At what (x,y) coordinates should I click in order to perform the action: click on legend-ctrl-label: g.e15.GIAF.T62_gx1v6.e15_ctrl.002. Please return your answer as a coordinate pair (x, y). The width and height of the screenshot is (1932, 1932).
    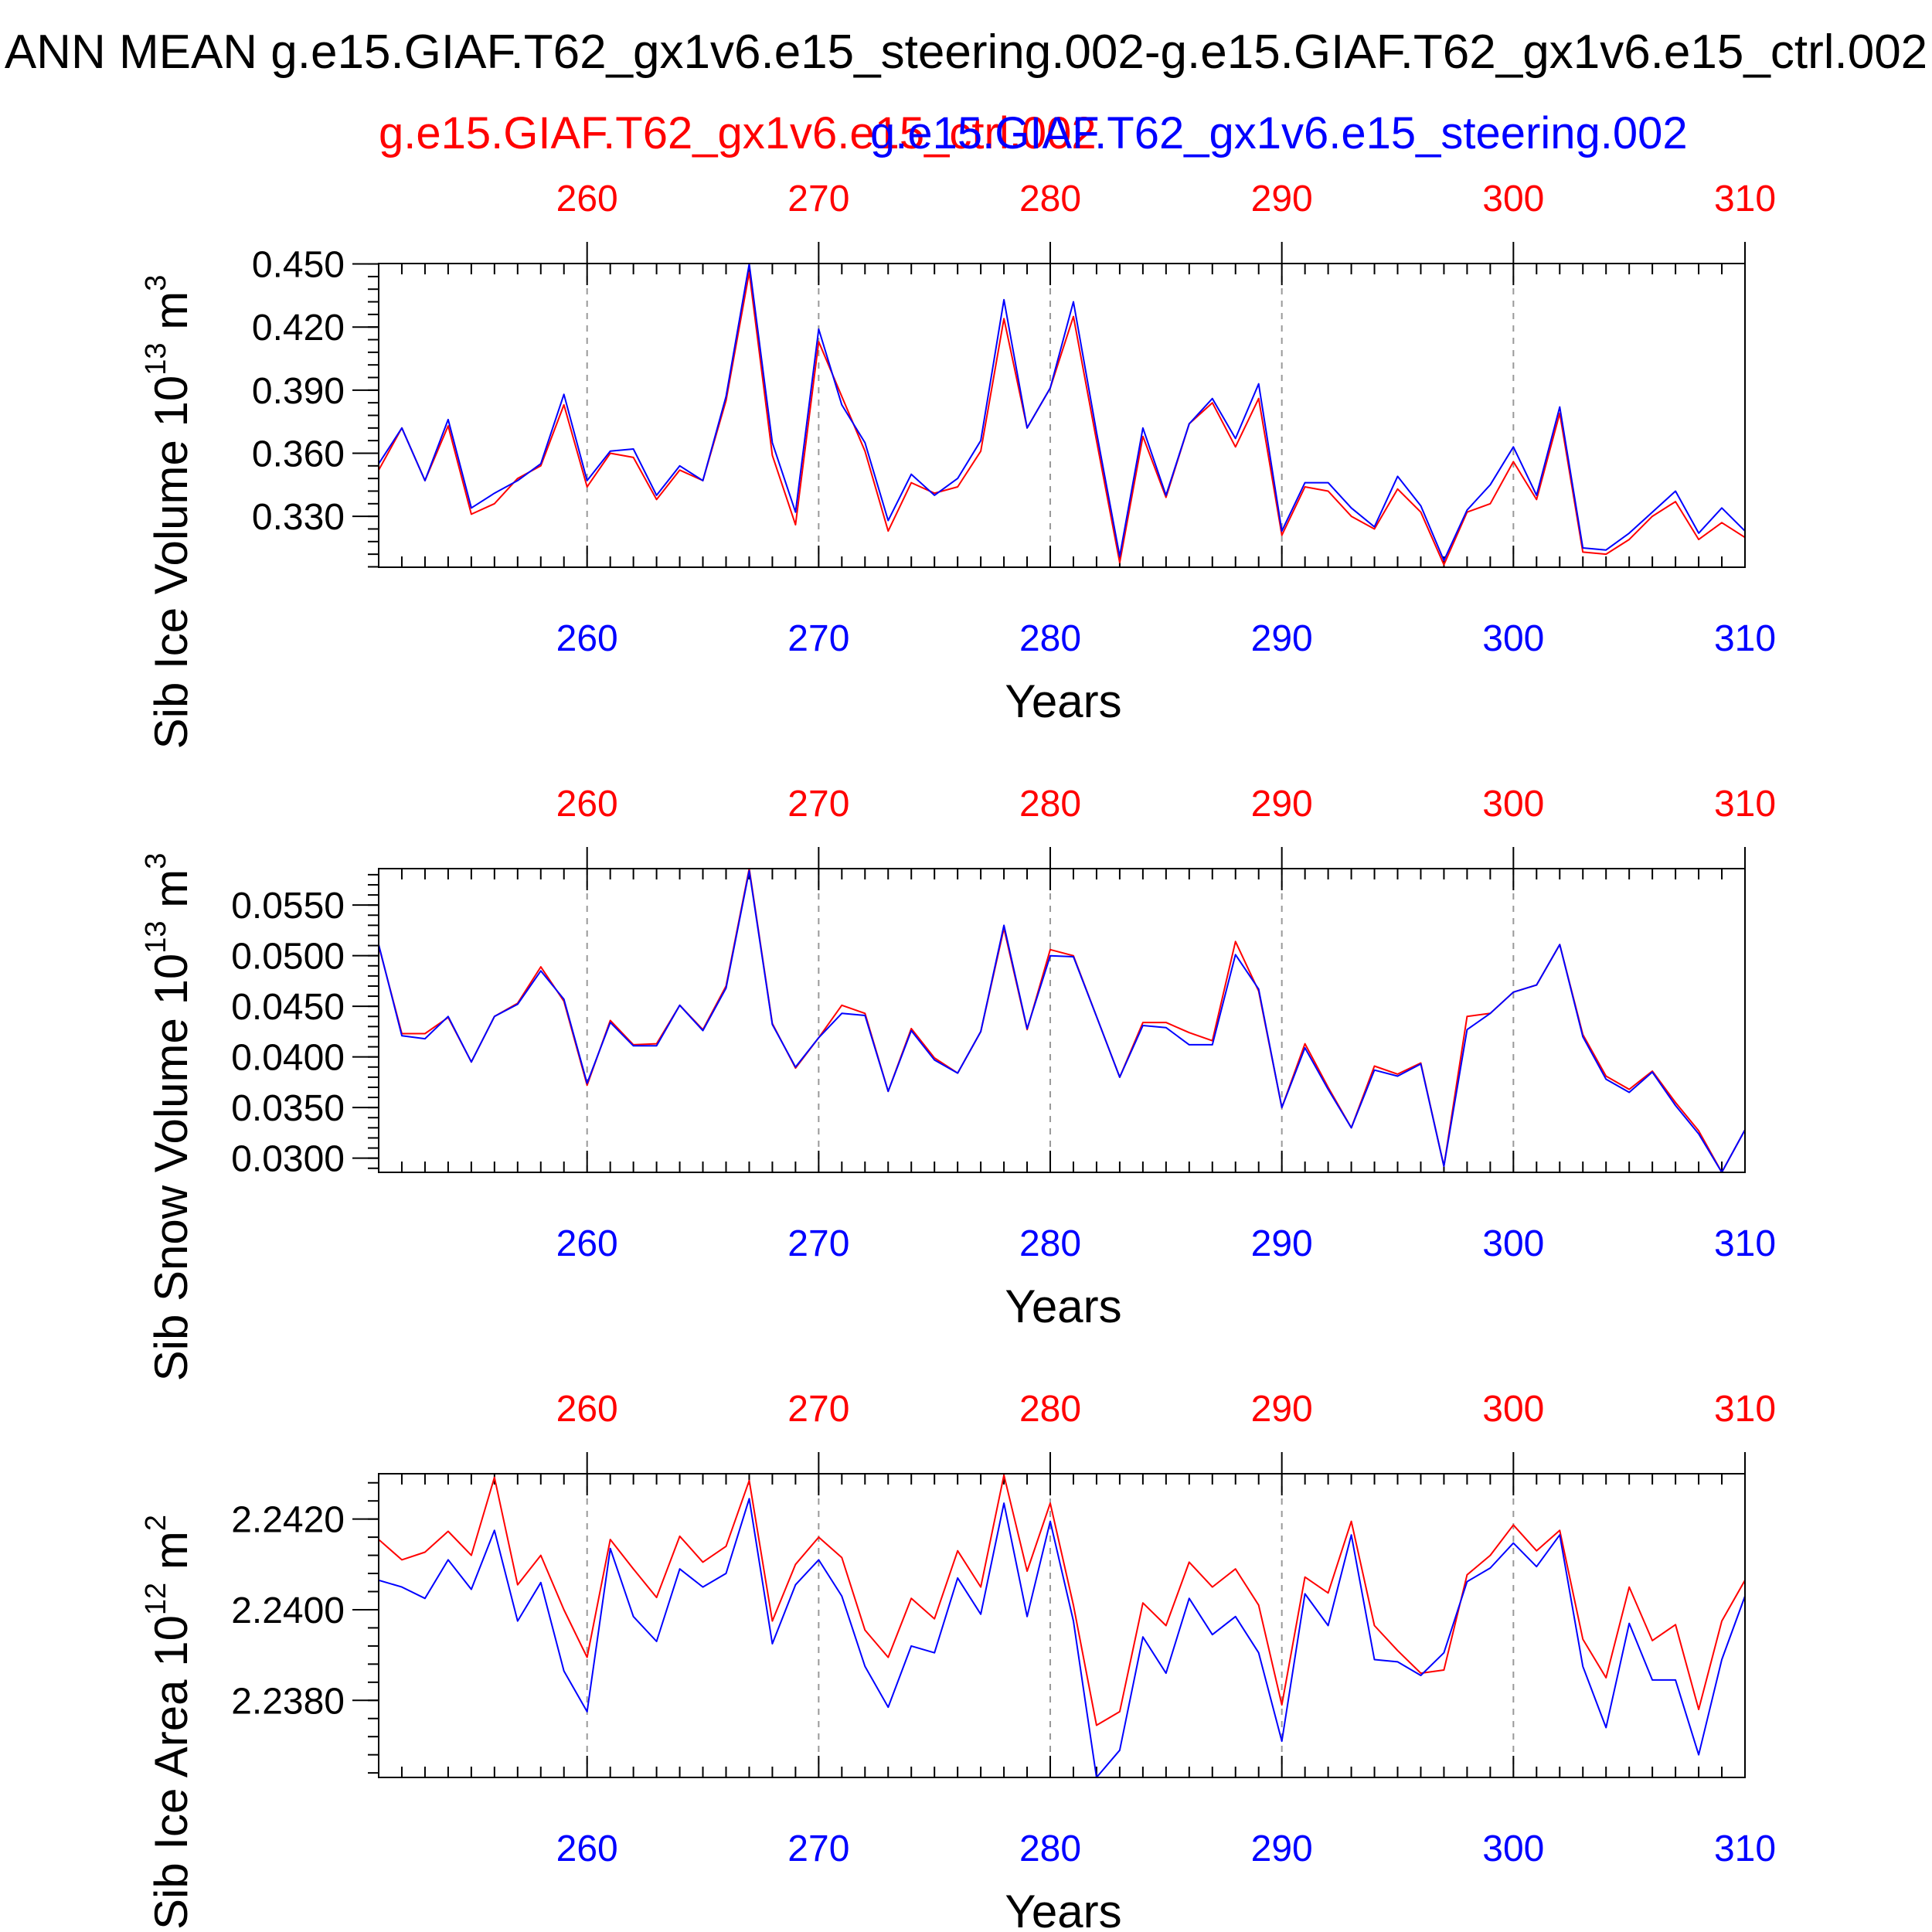
    Looking at the image, I should click on (738, 133).